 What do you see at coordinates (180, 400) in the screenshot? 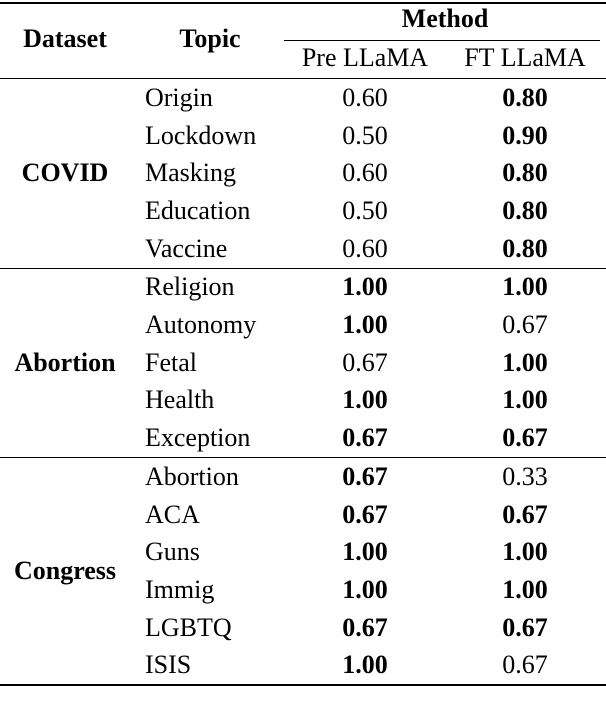
I see `topic-cell: Health` at bounding box center [180, 400].